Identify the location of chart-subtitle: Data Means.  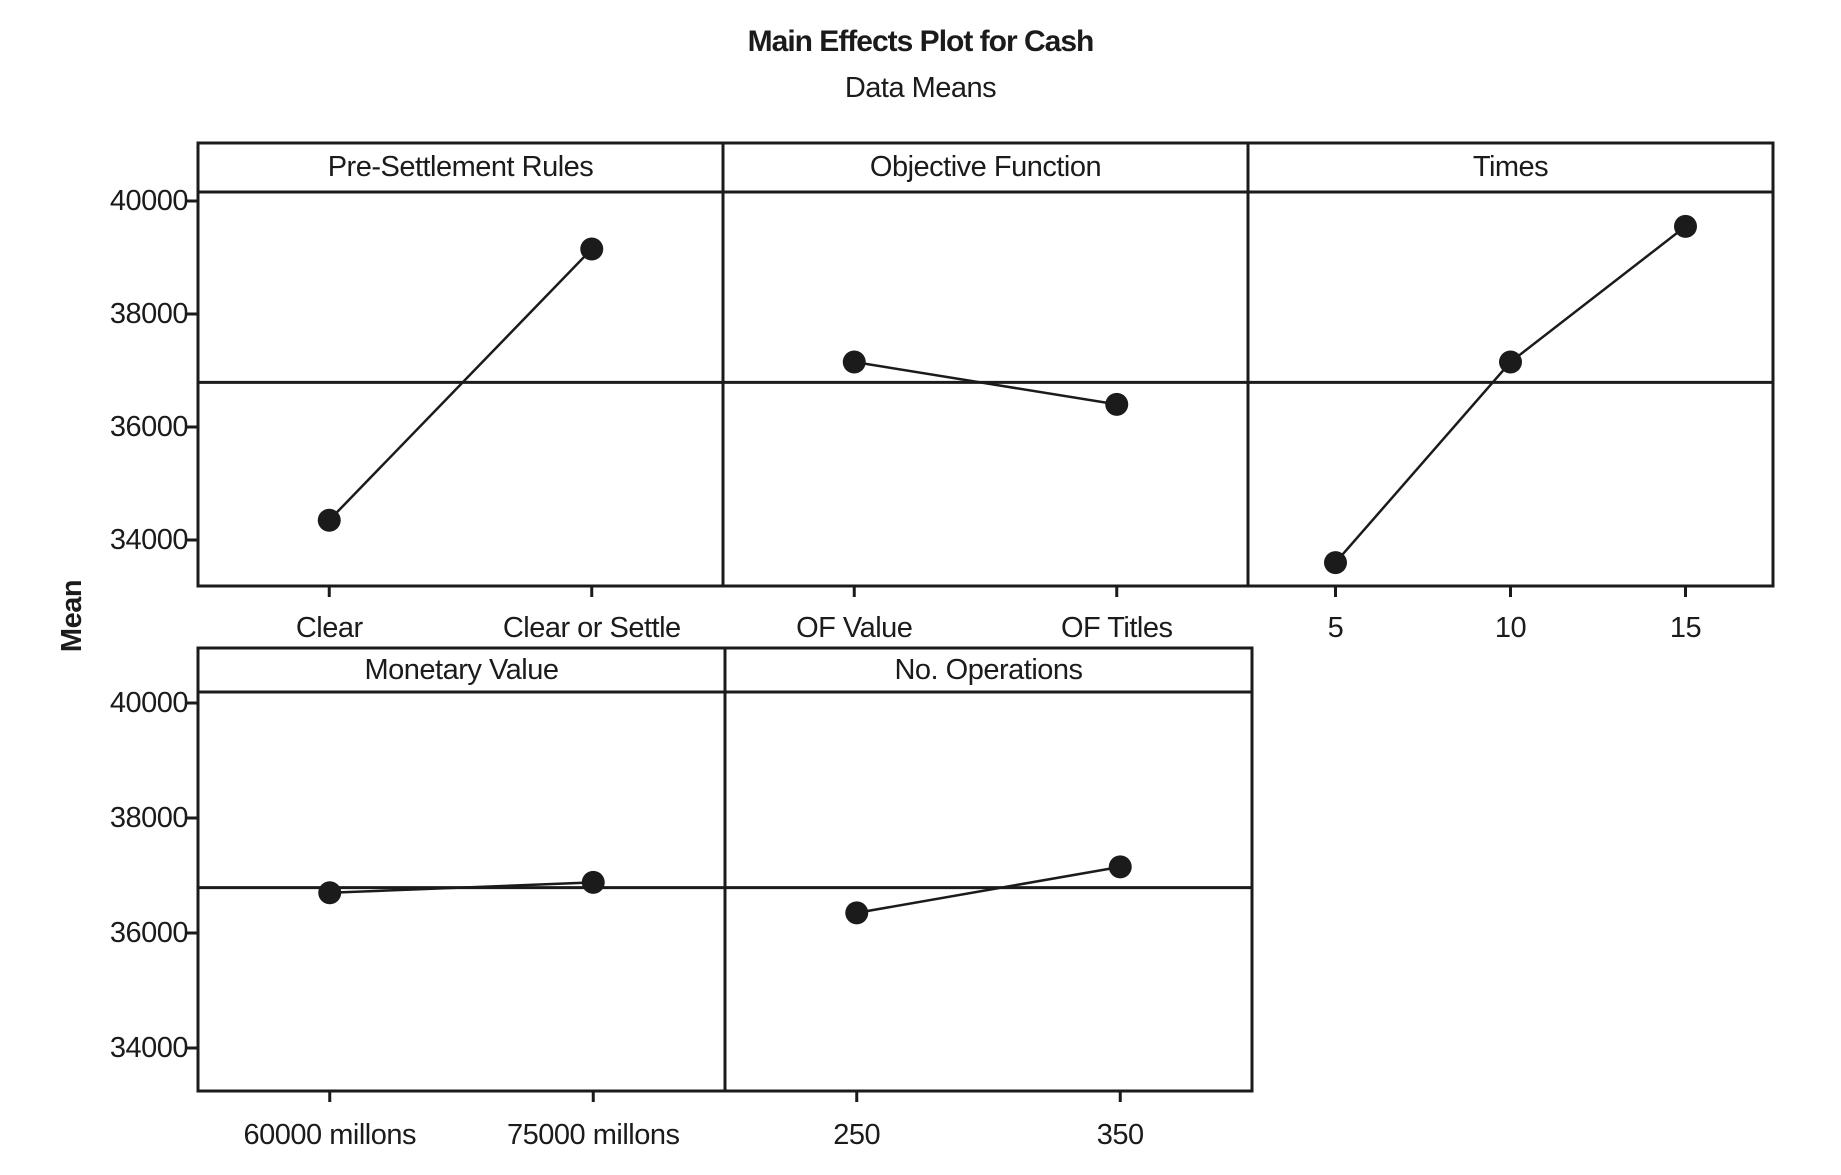
(920, 88).